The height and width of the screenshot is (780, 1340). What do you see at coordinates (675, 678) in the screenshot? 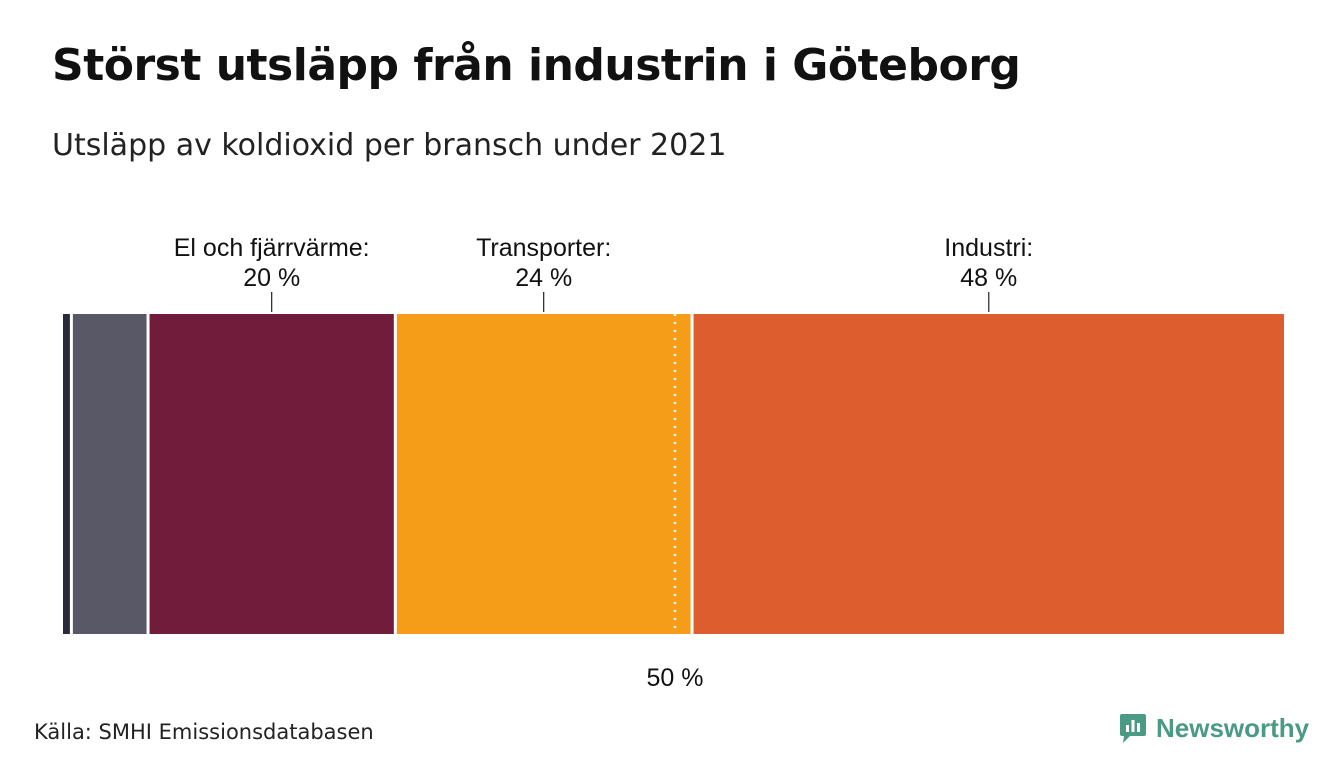
I see `reference-line-label: 50 %` at bounding box center [675, 678].